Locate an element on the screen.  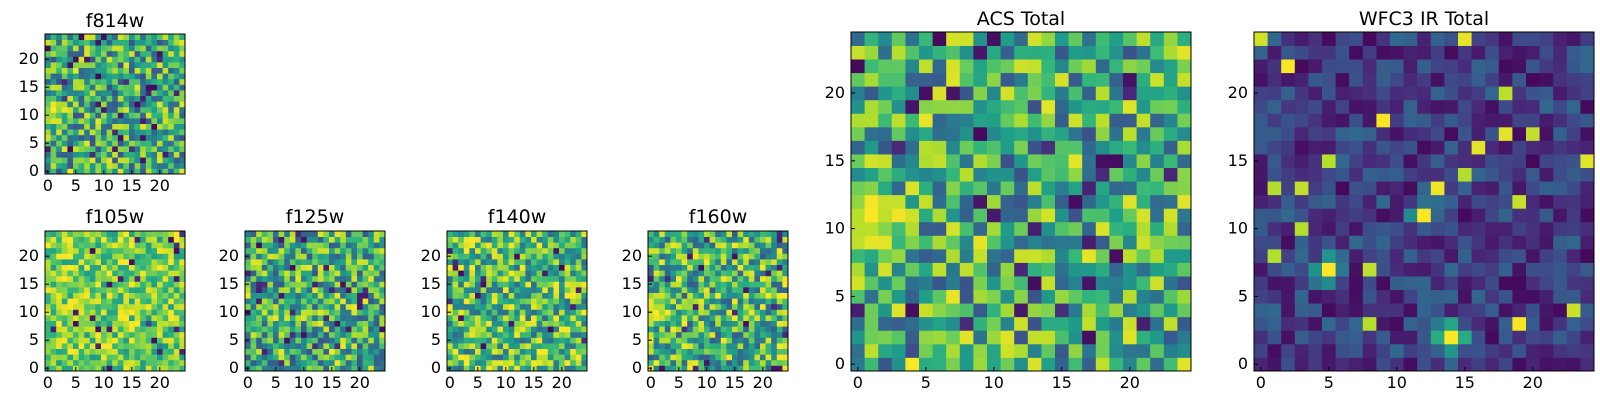
panel-title: f125w is located at coordinates (315, 217).